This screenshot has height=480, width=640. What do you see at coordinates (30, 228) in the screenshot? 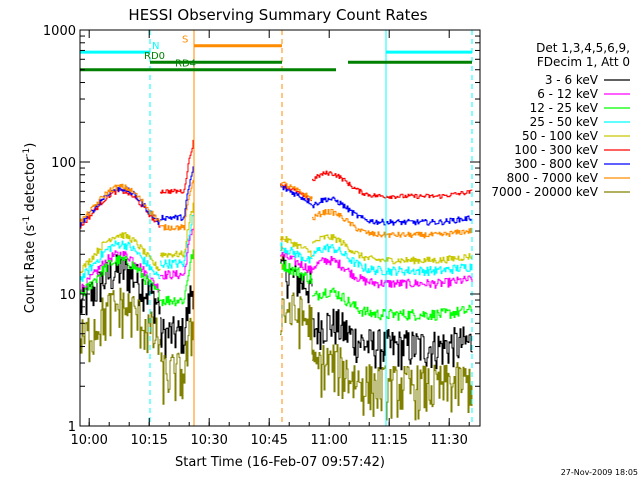
I see `y-axis-label: Count Rate (s-1 detector-1)` at bounding box center [30, 228].